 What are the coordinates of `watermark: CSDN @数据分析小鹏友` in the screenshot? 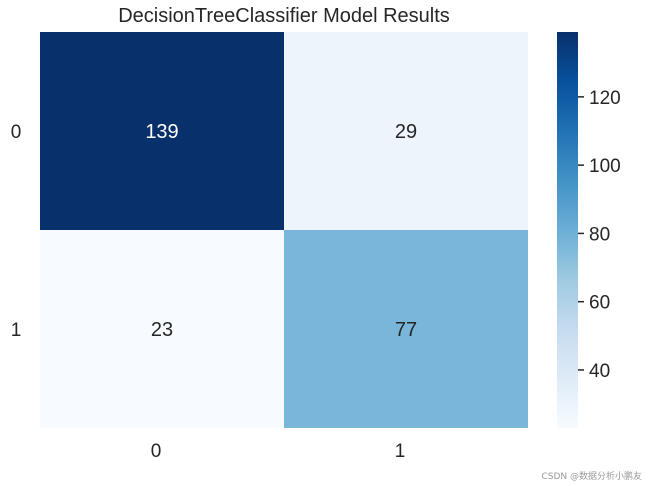 It's located at (591, 477).